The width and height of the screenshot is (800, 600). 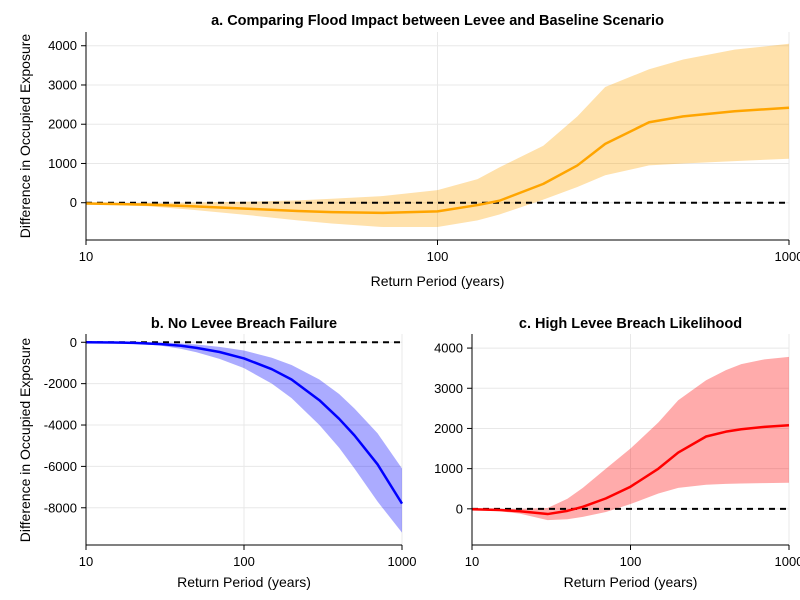 I want to click on y-tick-label: -4000, so click(x=60, y=425).